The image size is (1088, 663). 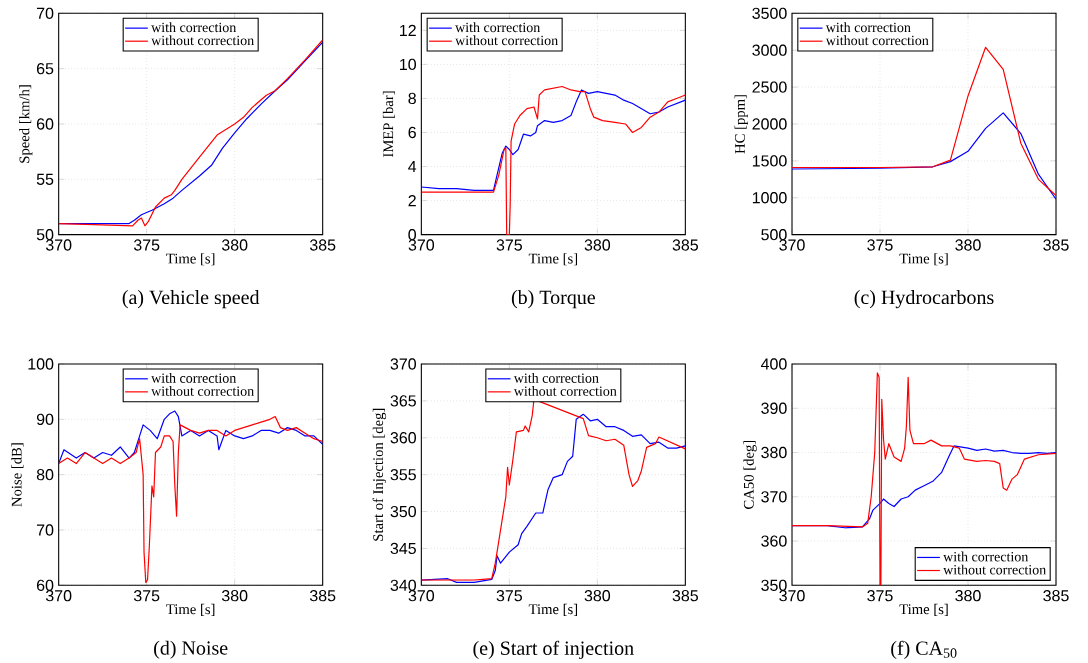 I want to click on y-tick-label: 80, so click(x=45, y=475).